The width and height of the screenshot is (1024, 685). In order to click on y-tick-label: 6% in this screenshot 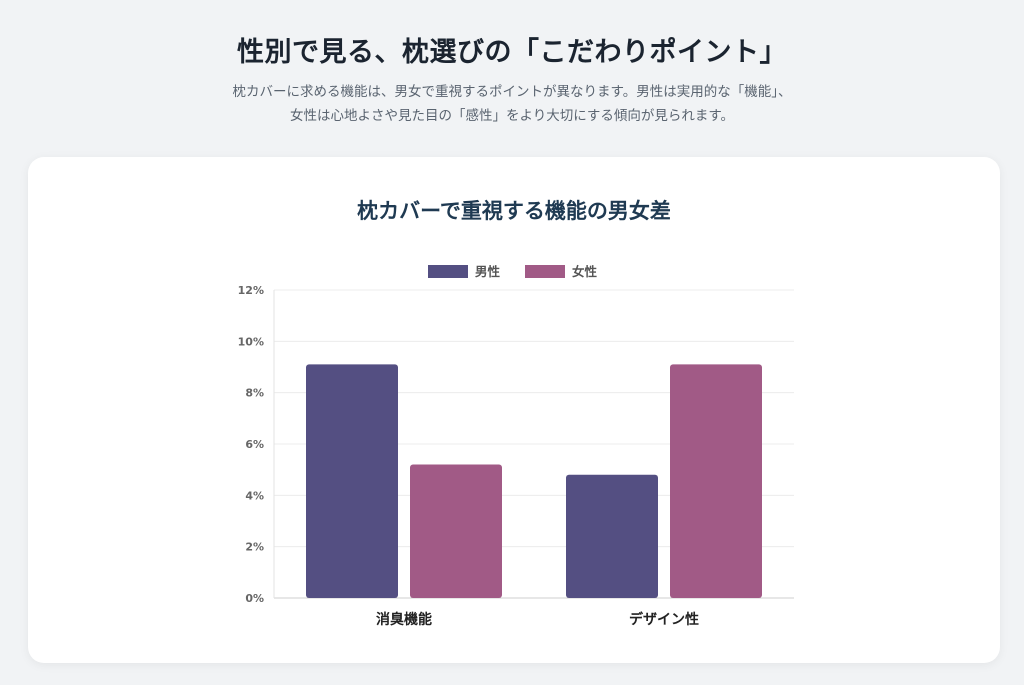, I will do `click(254, 444)`.